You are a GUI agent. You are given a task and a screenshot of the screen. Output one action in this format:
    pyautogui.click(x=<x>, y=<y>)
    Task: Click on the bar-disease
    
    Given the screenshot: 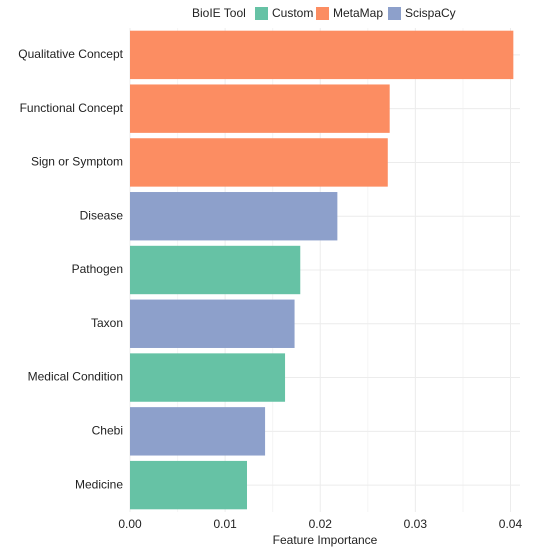 What is the action you would take?
    pyautogui.click(x=234, y=216)
    